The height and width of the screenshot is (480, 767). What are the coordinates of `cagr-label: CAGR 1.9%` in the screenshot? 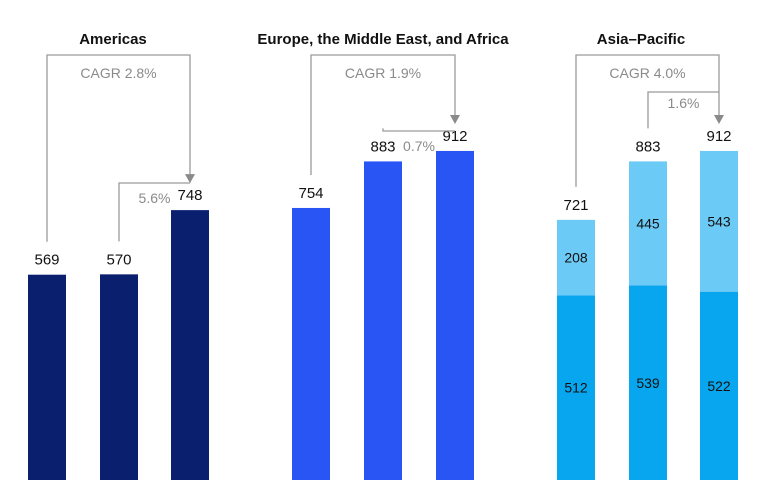 It's located at (383, 73).